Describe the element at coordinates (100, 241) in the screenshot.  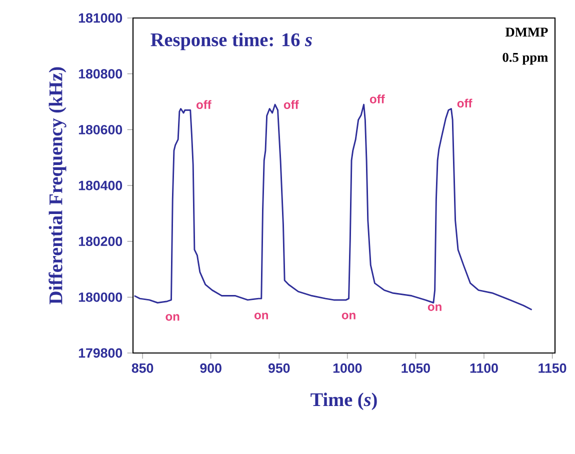
I see `y-tick-label: 180200` at that location.